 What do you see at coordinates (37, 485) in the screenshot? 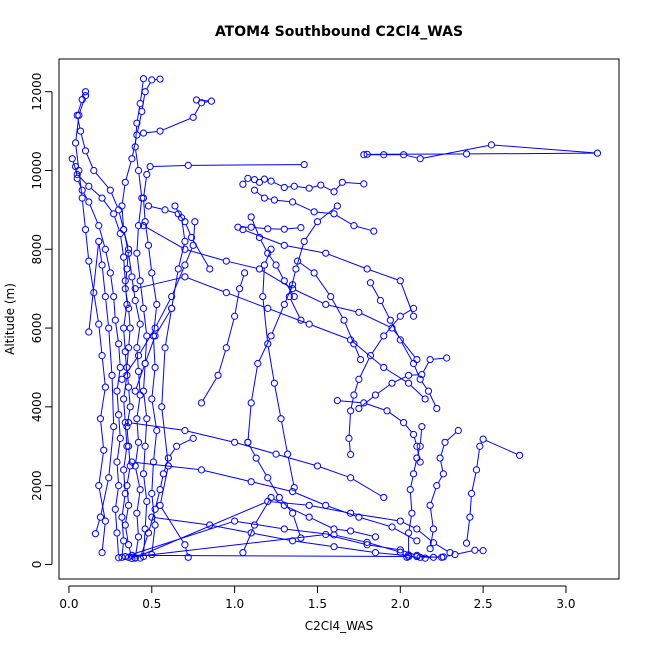
I see `y-tick-label: 2000` at bounding box center [37, 485].